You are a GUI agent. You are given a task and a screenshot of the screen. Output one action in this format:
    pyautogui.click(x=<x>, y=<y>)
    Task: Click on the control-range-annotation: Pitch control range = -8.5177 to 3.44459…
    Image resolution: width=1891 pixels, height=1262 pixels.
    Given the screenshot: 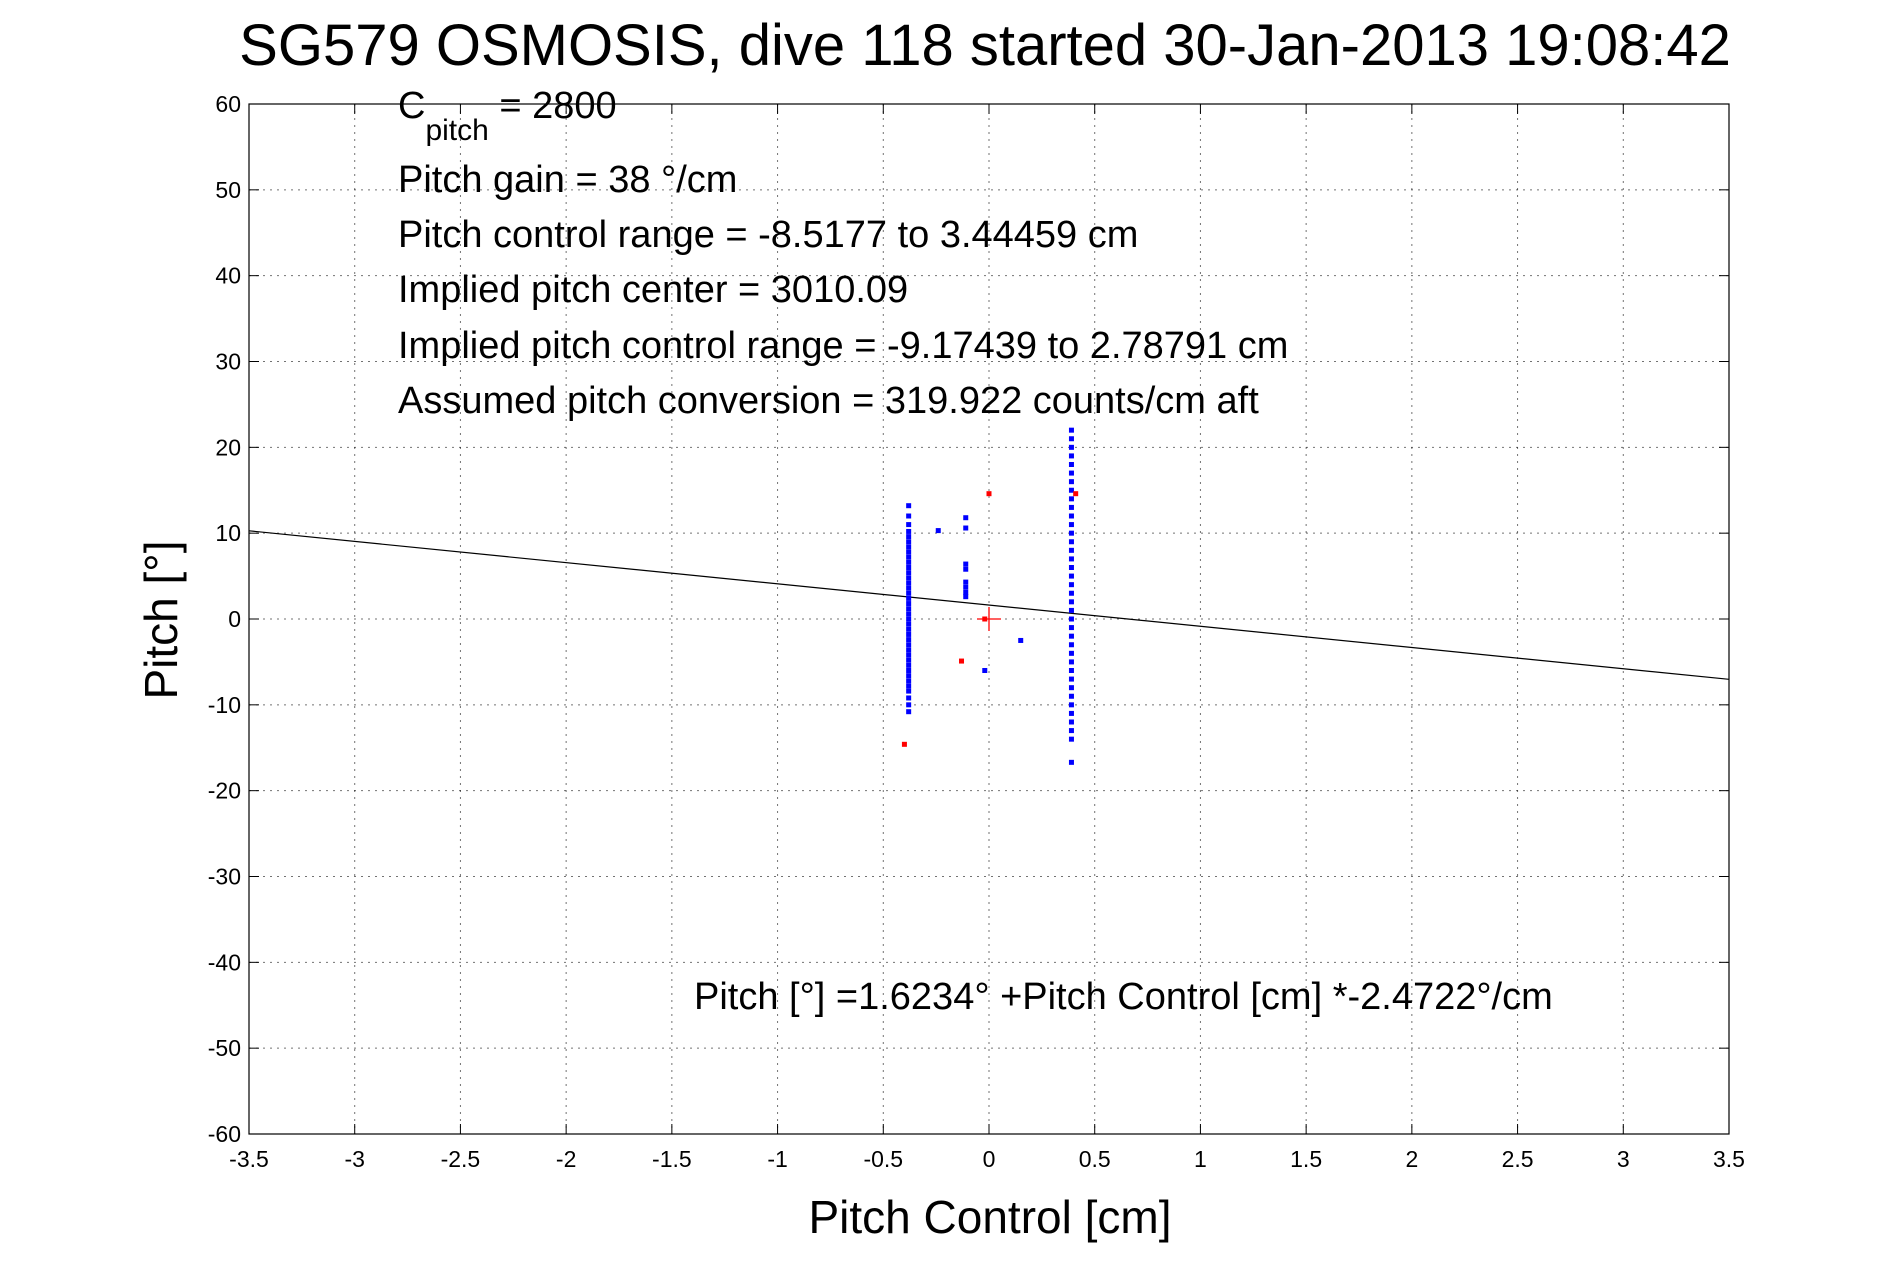 What is the action you would take?
    pyautogui.click(x=768, y=235)
    